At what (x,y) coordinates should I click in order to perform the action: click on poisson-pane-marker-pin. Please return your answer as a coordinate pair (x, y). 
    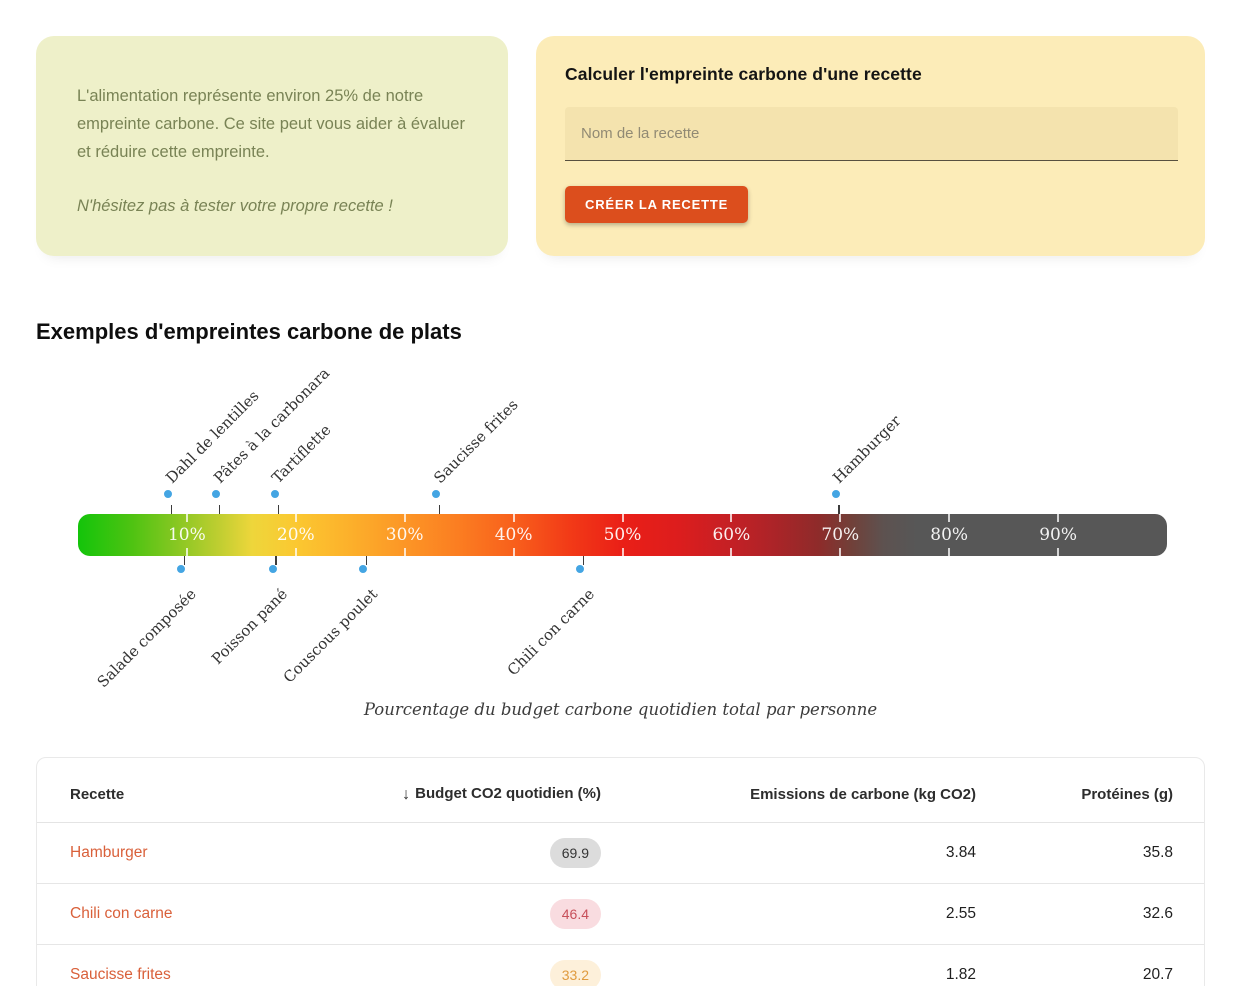
    Looking at the image, I should click on (272, 569).